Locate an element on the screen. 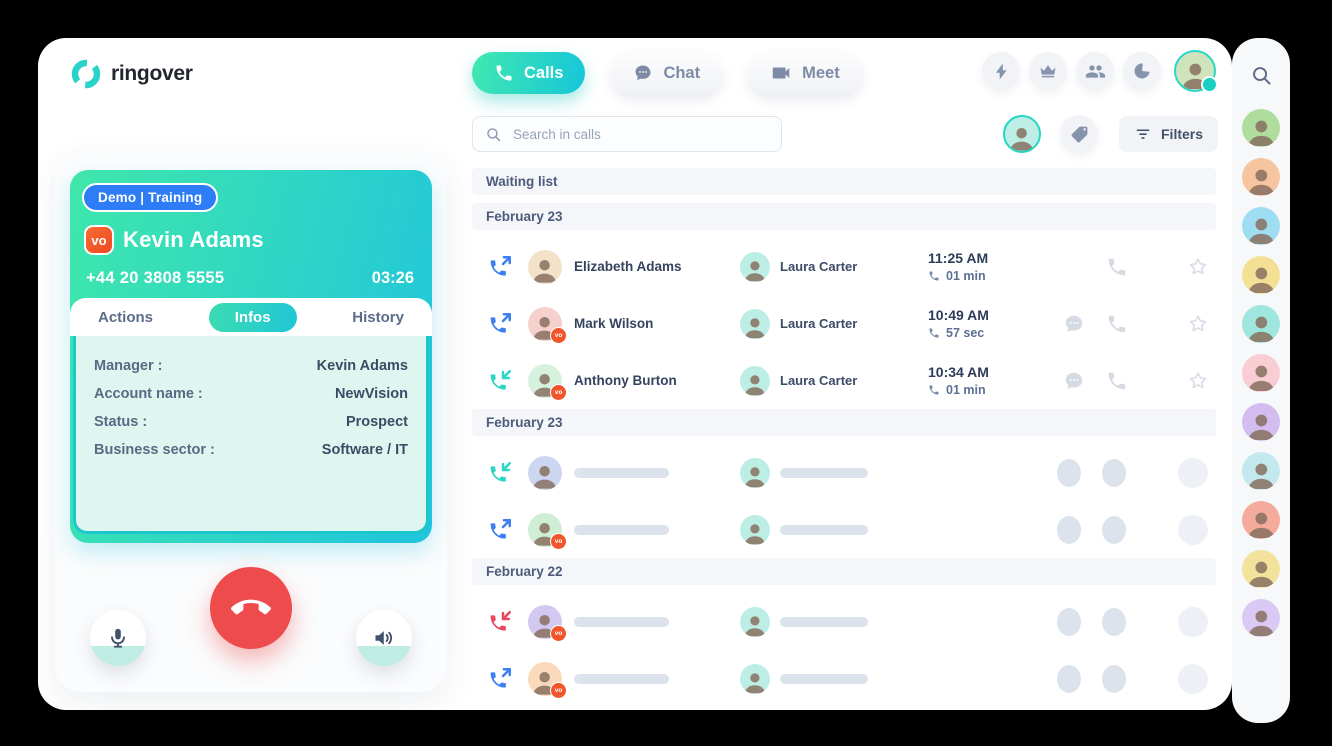  search-input is located at coordinates (640, 134).